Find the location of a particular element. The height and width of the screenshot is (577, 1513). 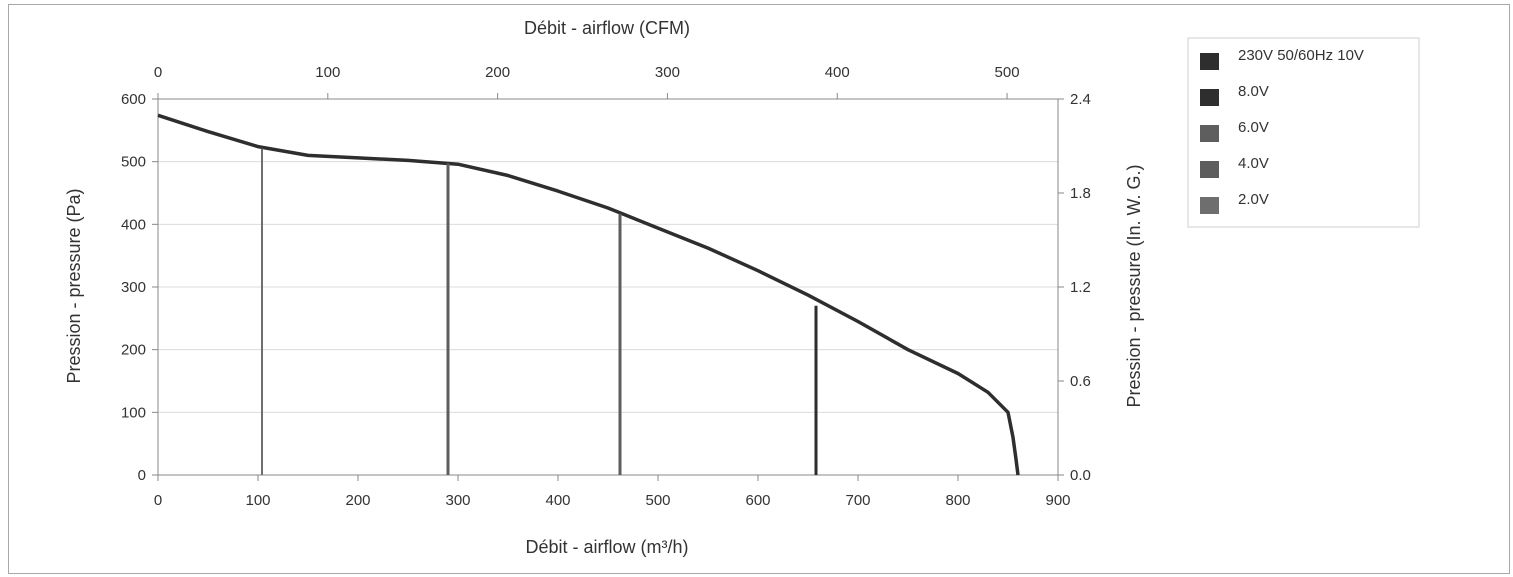

y-tick-label-right: 1.2 is located at coordinates (1080, 287).